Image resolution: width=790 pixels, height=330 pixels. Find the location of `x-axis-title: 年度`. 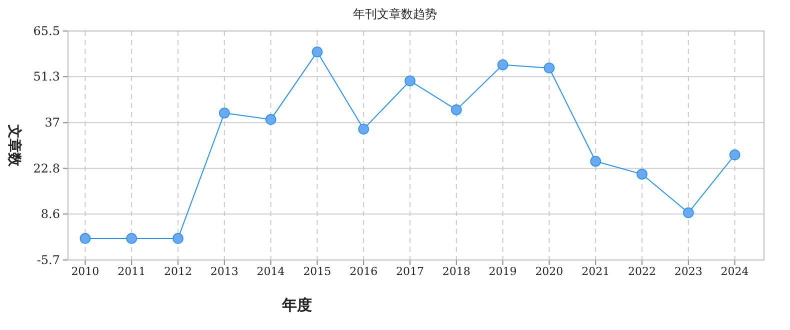

x-axis-title: 年度 is located at coordinates (296, 305).